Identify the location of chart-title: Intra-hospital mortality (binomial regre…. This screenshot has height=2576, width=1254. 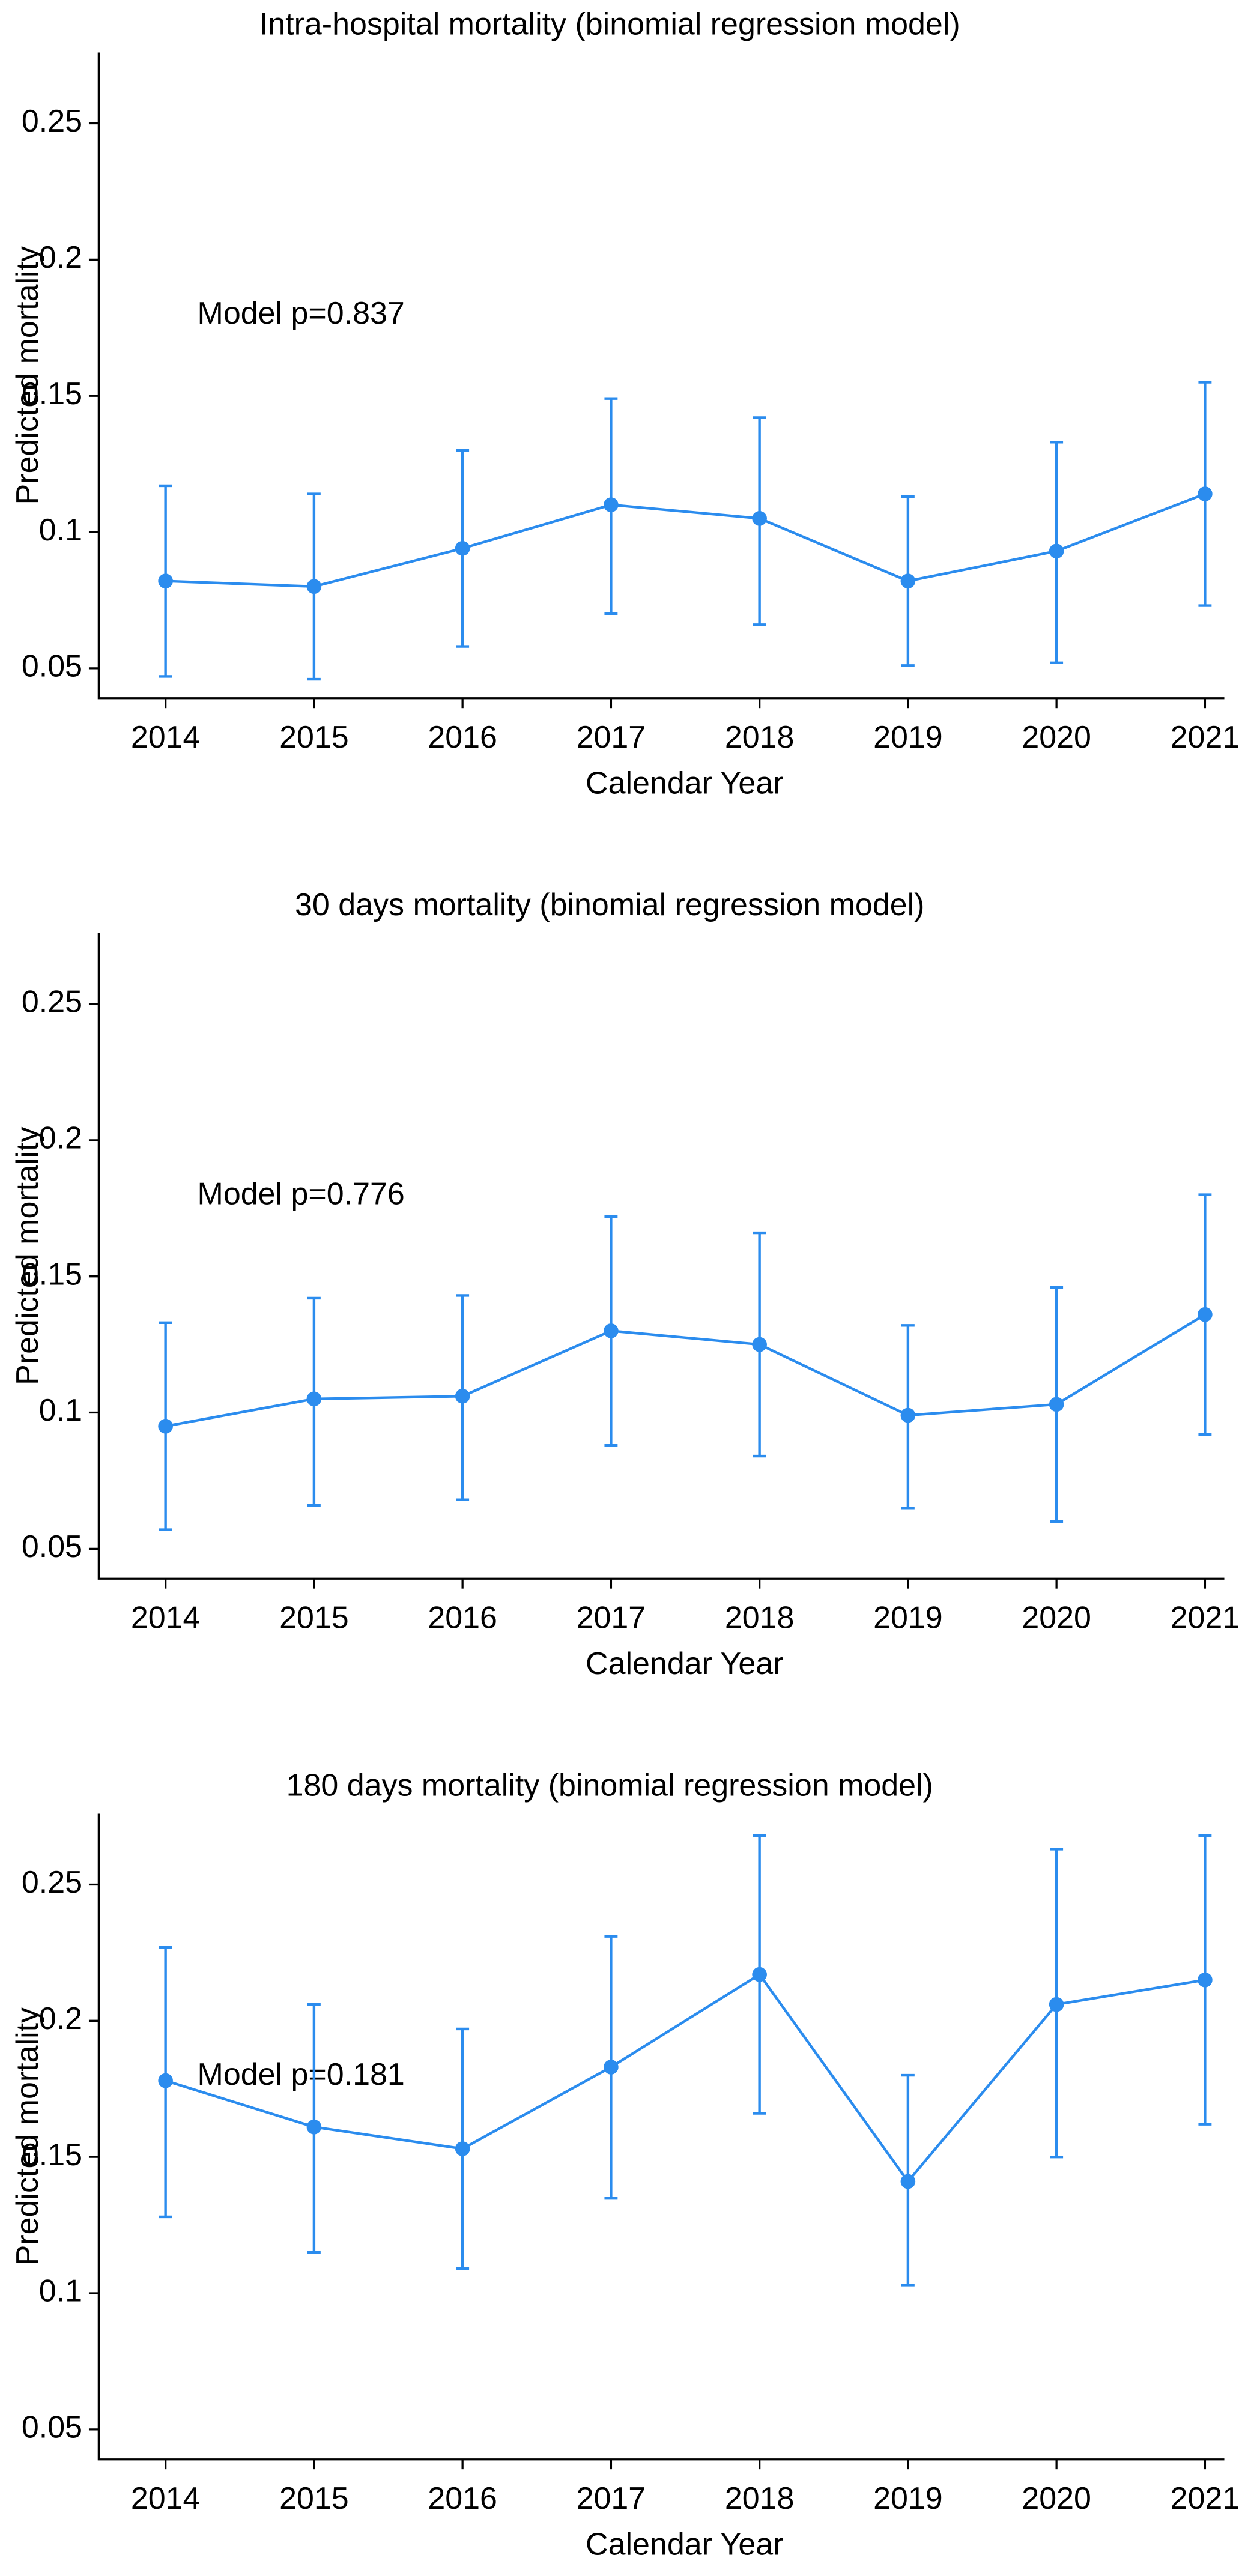
(609, 24).